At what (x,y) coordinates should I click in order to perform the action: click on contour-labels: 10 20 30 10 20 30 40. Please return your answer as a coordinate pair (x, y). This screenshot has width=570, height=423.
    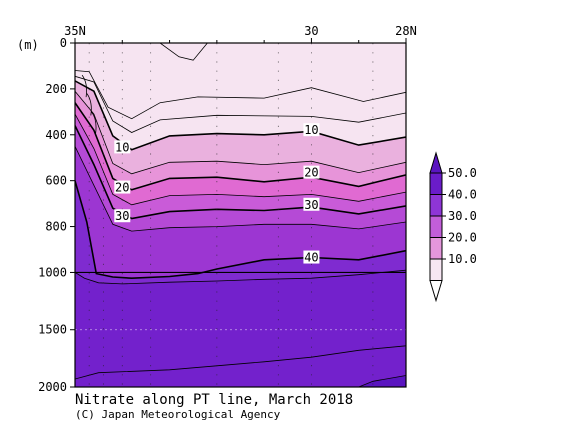
    Looking at the image, I should click on (217, 194).